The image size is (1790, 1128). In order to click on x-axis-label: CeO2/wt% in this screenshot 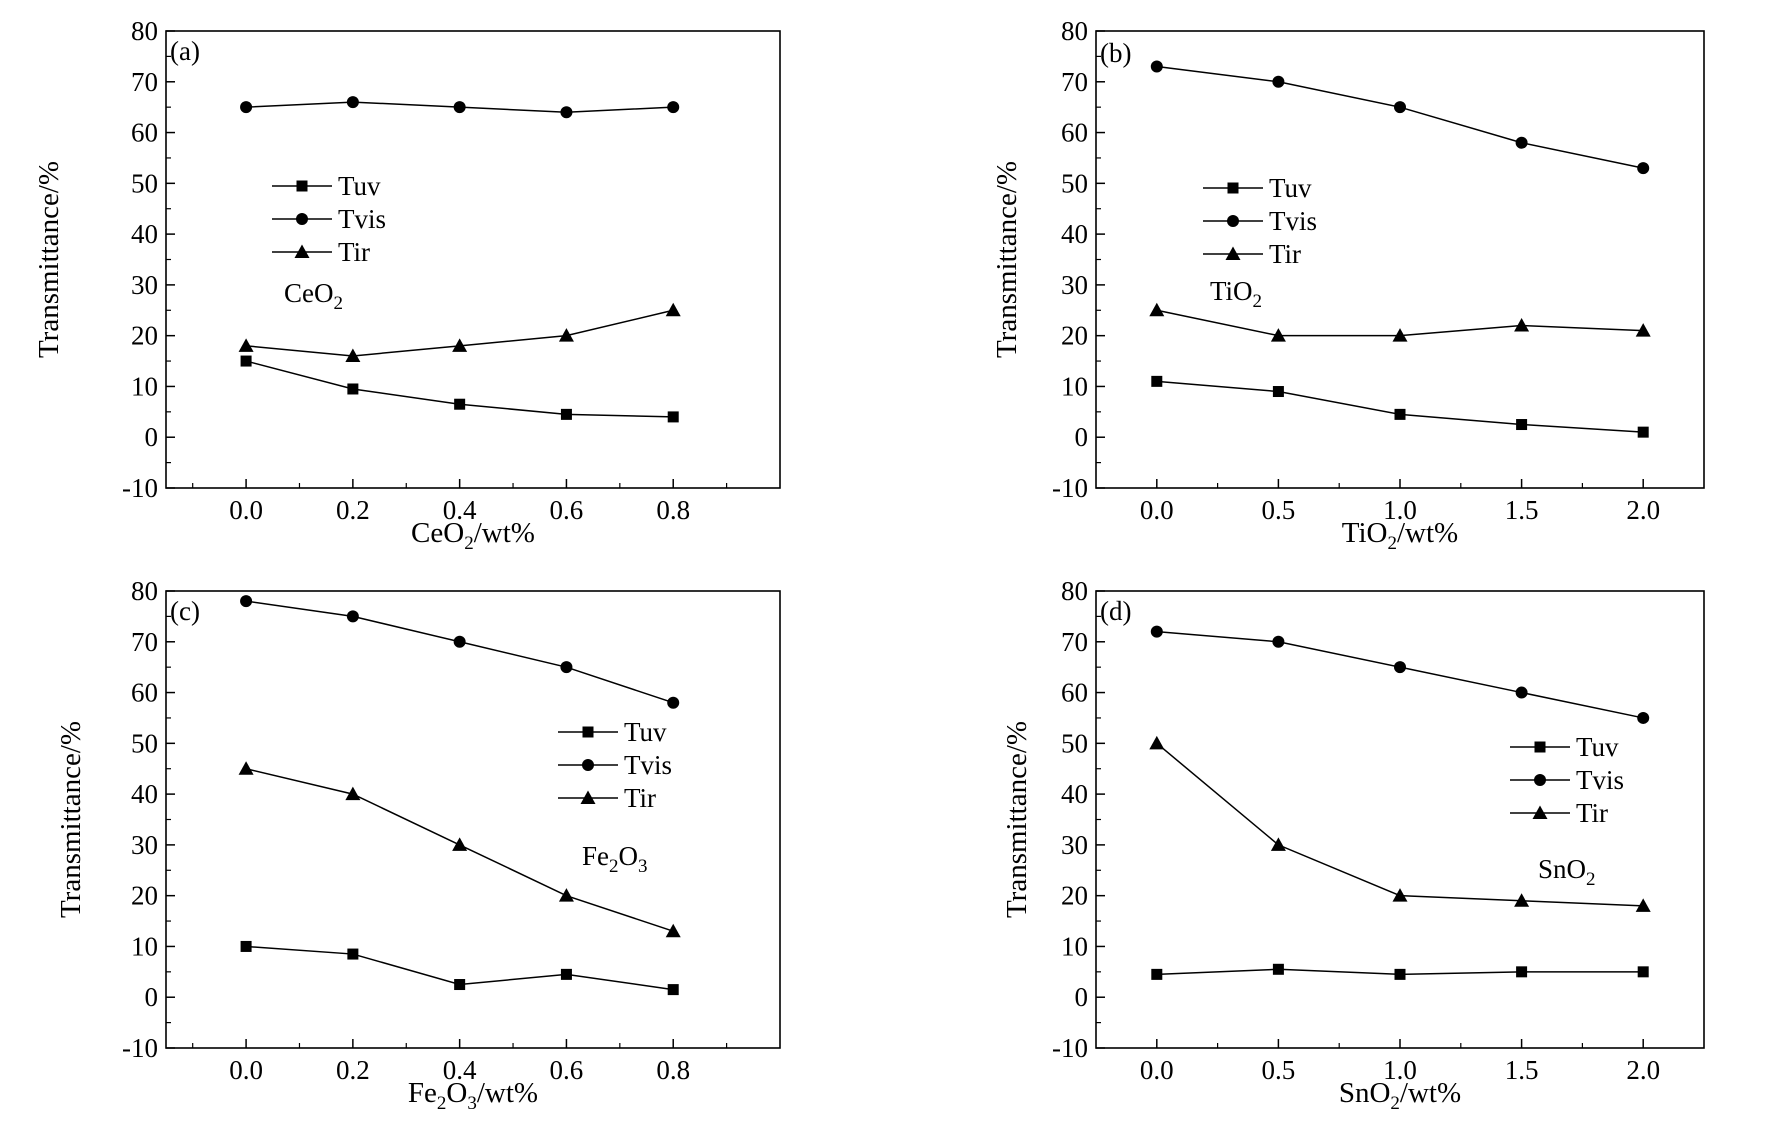, I will do `click(473, 535)`.